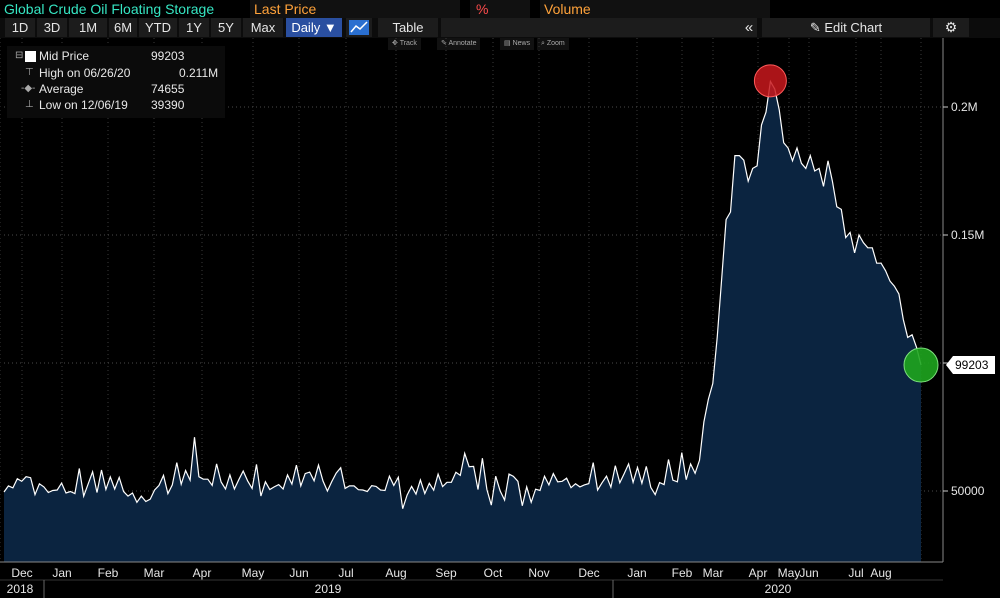 The height and width of the screenshot is (598, 1000). I want to click on gear-icon: ⚙, so click(951, 27).